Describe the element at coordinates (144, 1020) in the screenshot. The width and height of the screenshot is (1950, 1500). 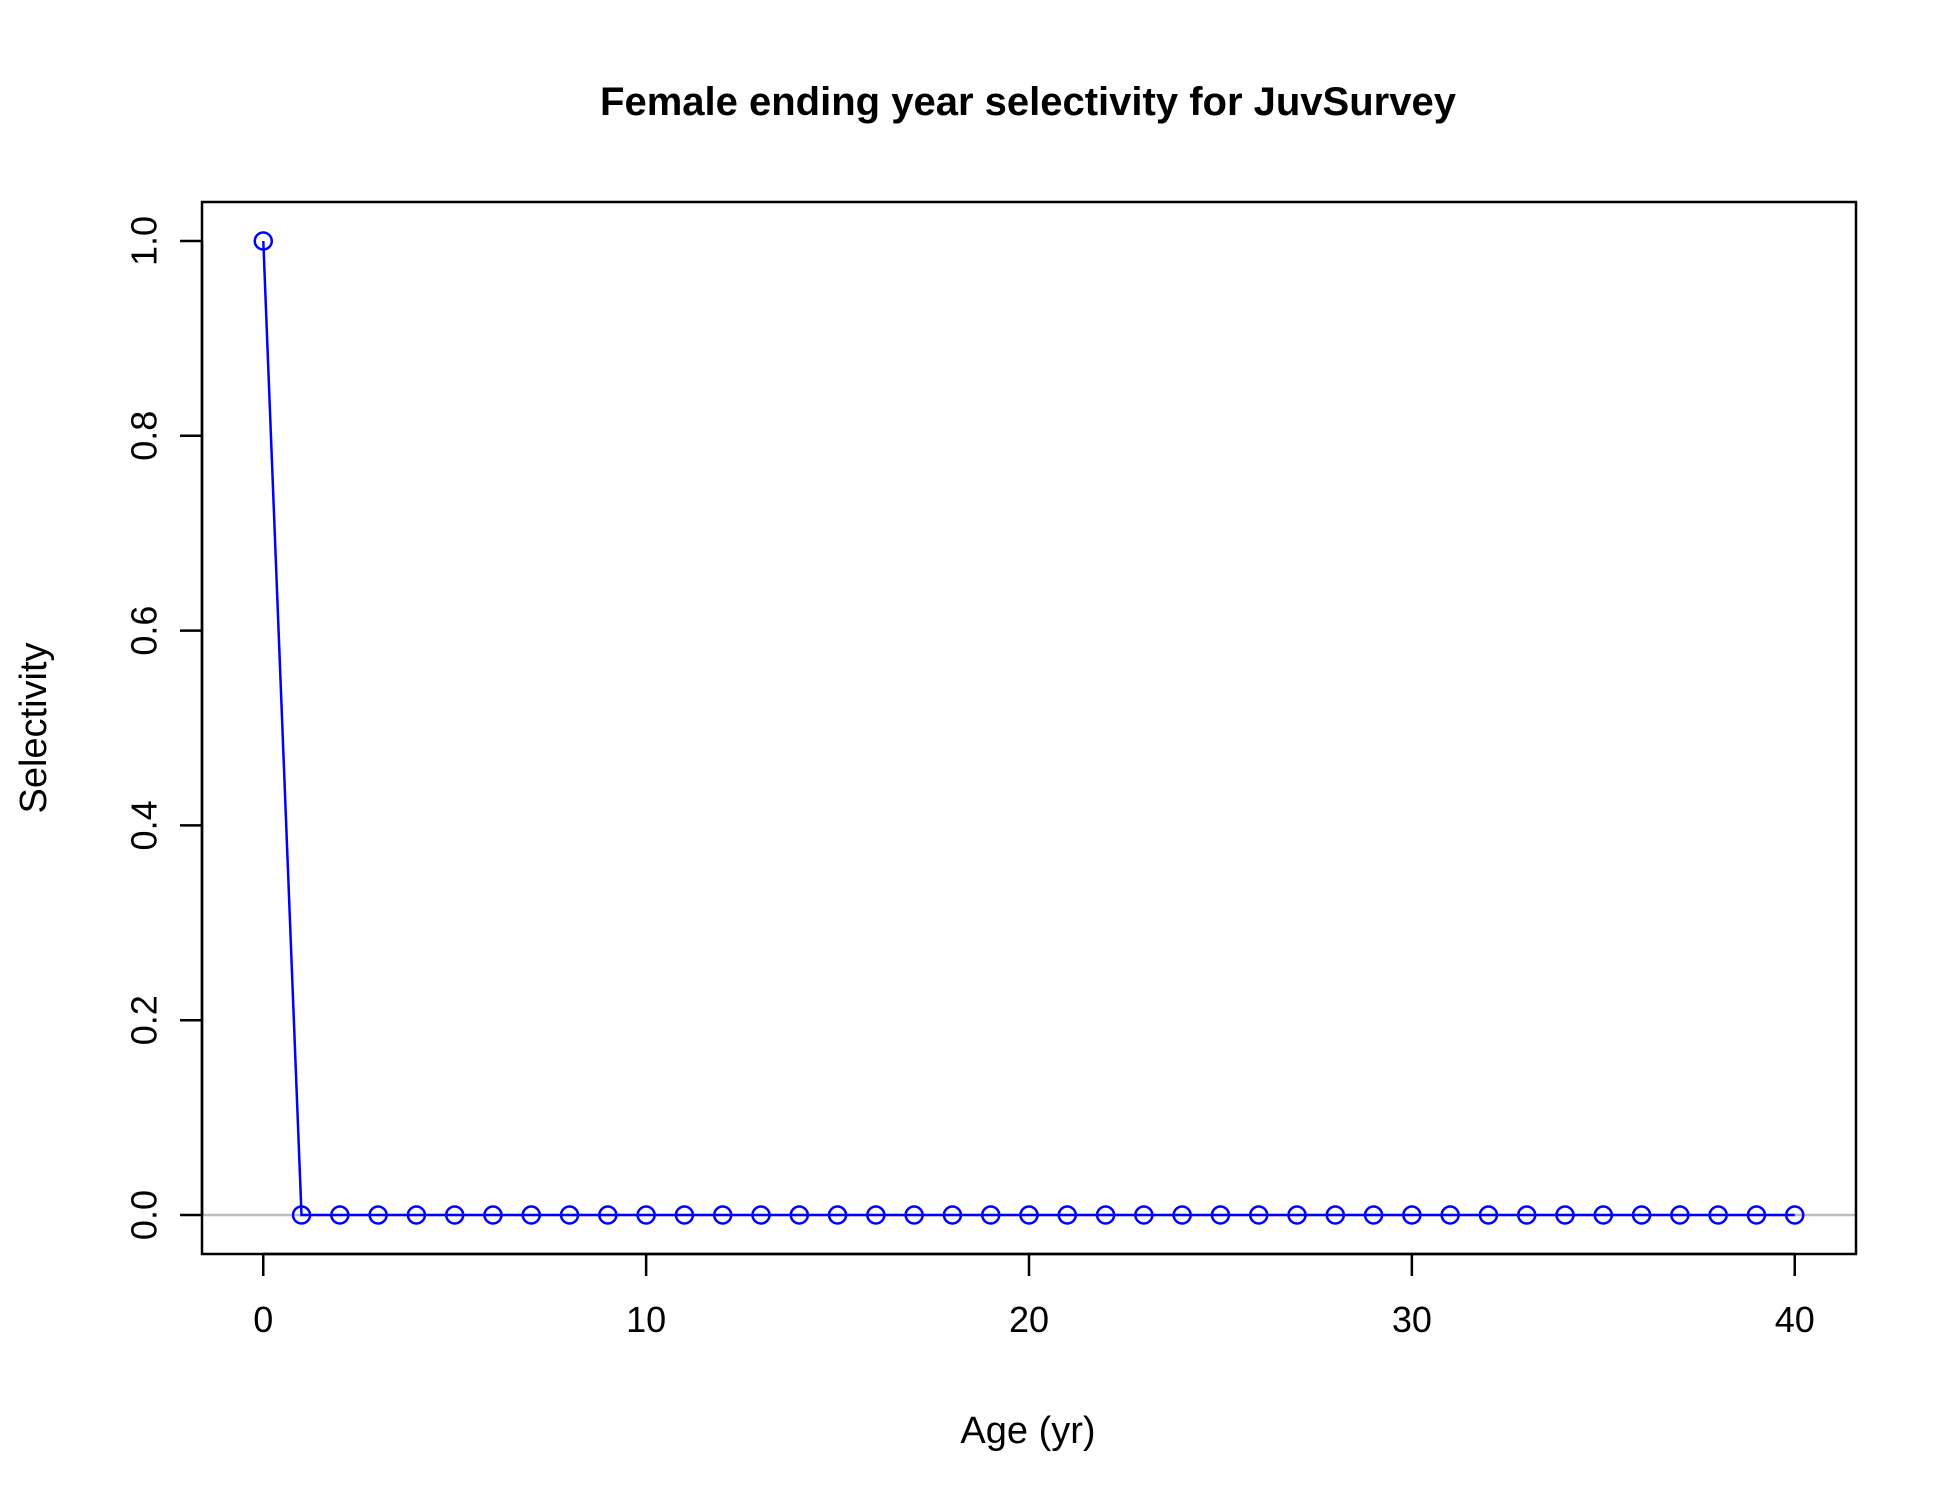
I see `y-tick-label: 0.2` at that location.